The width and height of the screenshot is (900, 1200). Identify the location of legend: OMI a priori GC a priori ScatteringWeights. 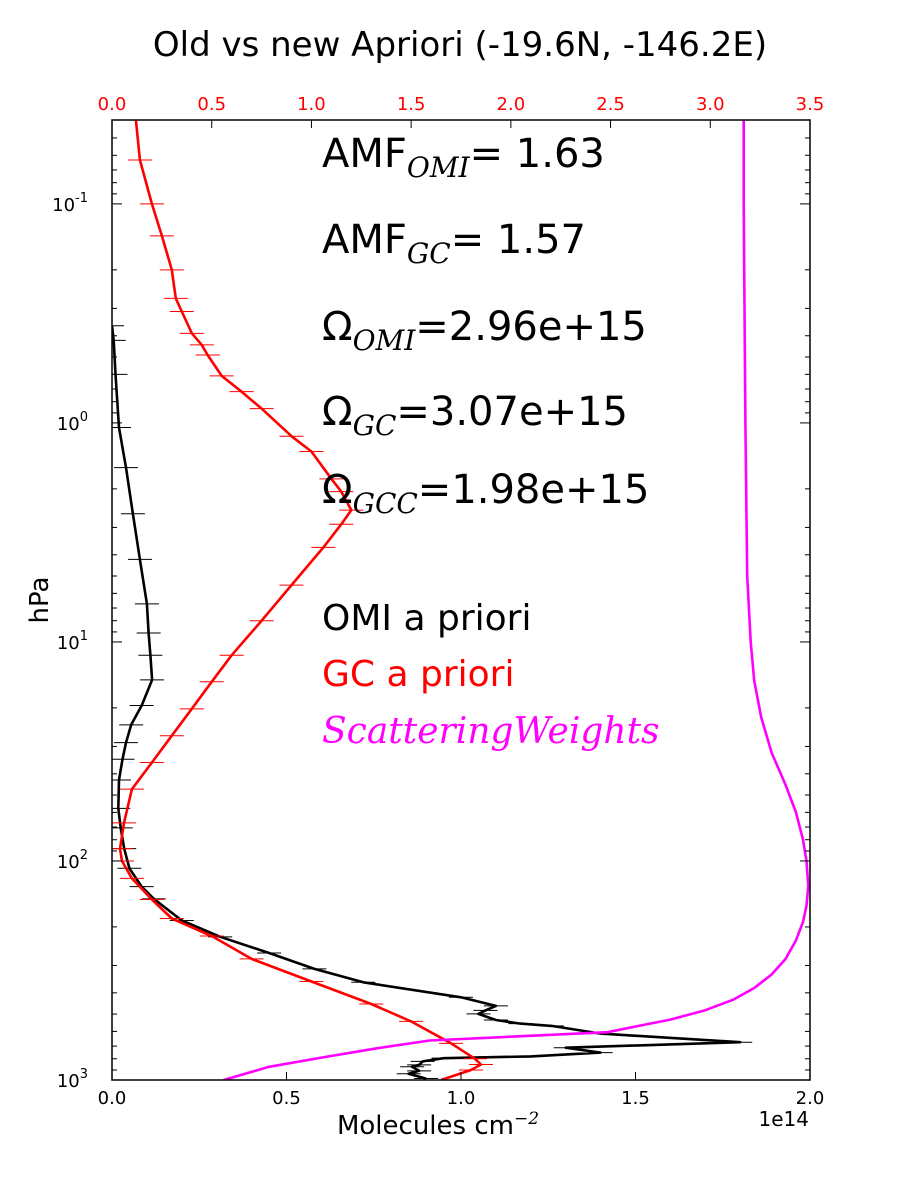
(491, 675).